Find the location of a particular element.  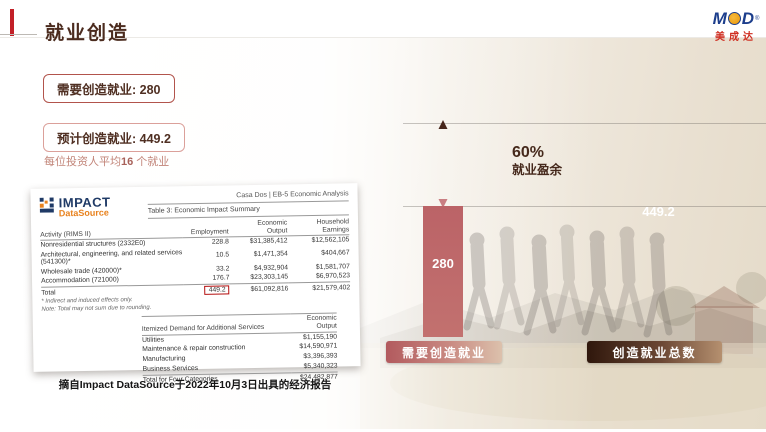

bar-jobs-created: 449.2 is located at coordinates (658, 230).